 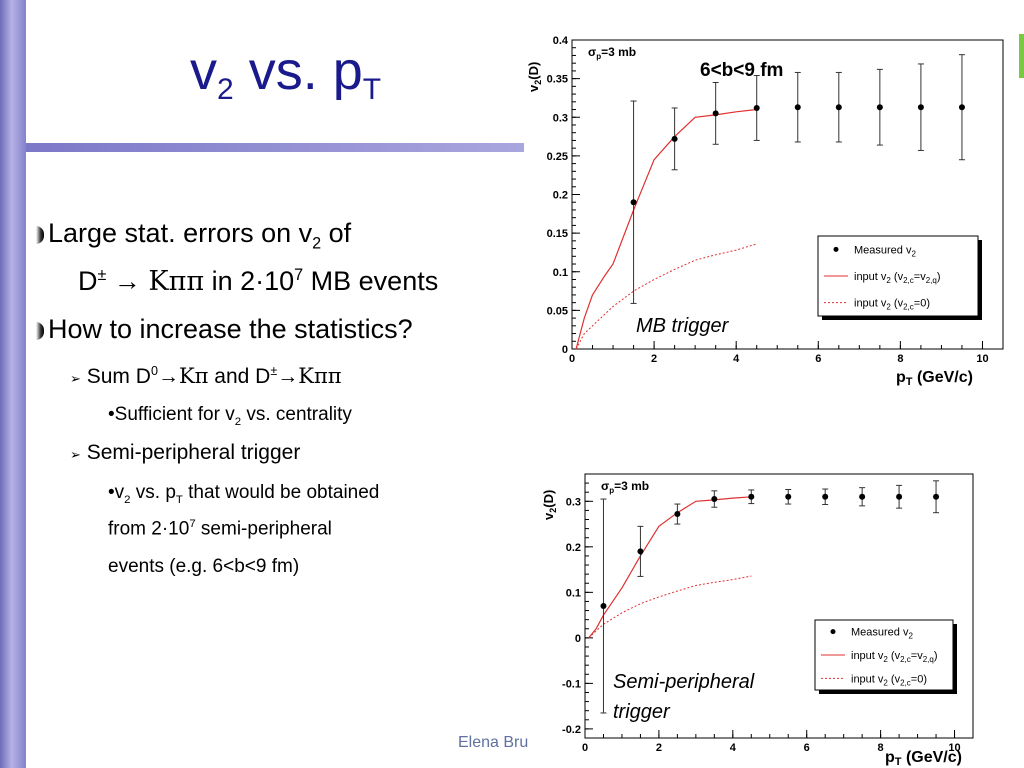 What do you see at coordinates (1021, 56) in the screenshot?
I see `green-tab` at bounding box center [1021, 56].